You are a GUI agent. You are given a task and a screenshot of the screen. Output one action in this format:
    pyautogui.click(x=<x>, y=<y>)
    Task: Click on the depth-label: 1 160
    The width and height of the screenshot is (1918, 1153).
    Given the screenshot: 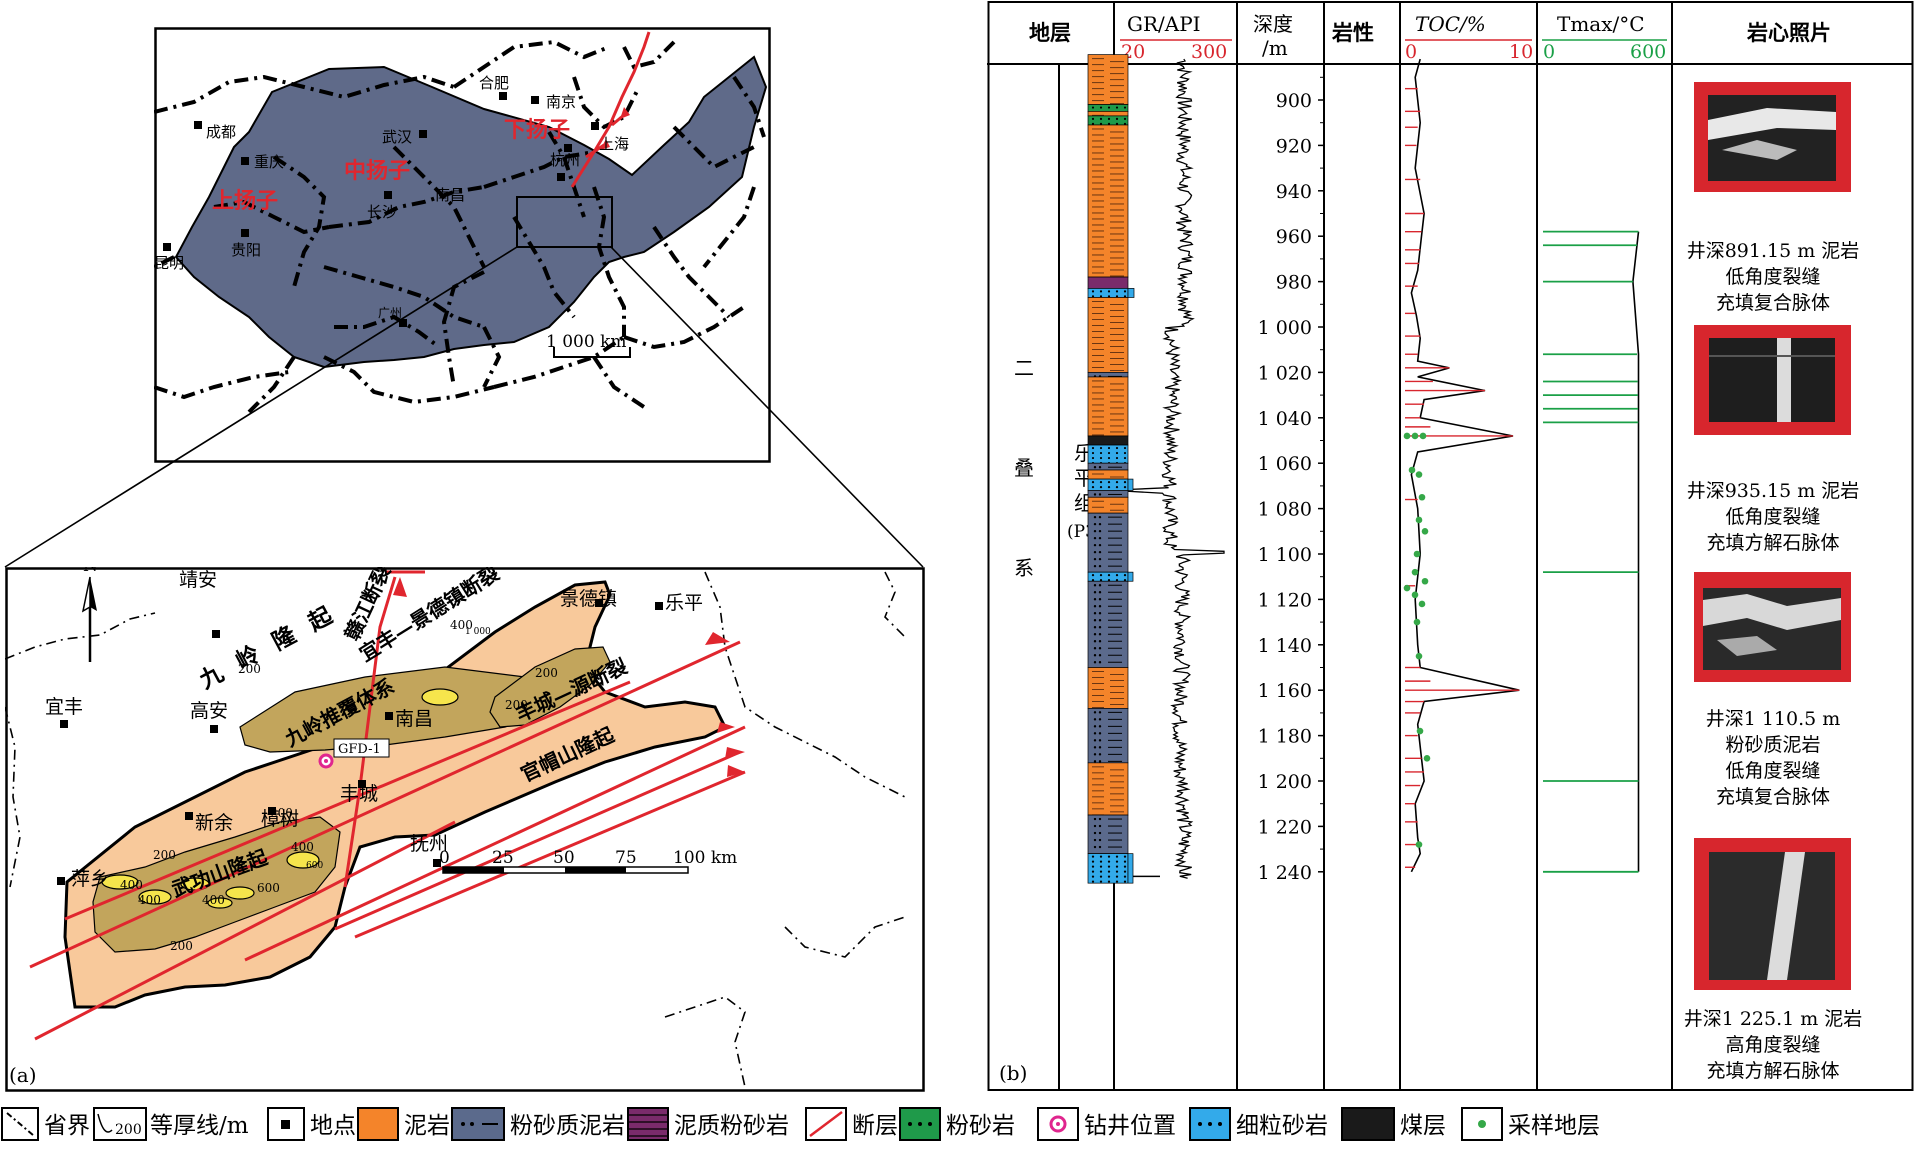 What is the action you would take?
    pyautogui.click(x=1285, y=691)
    